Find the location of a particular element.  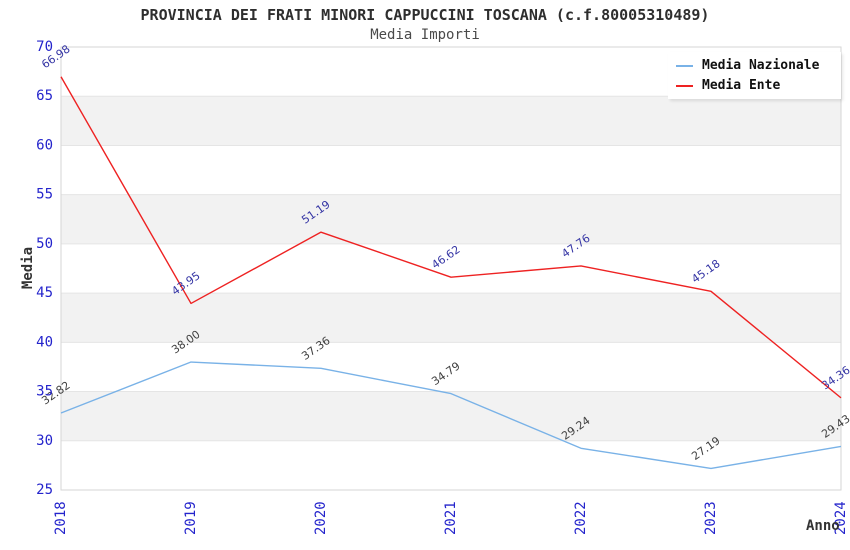

y-tick-label: 65 is located at coordinates (44, 96).